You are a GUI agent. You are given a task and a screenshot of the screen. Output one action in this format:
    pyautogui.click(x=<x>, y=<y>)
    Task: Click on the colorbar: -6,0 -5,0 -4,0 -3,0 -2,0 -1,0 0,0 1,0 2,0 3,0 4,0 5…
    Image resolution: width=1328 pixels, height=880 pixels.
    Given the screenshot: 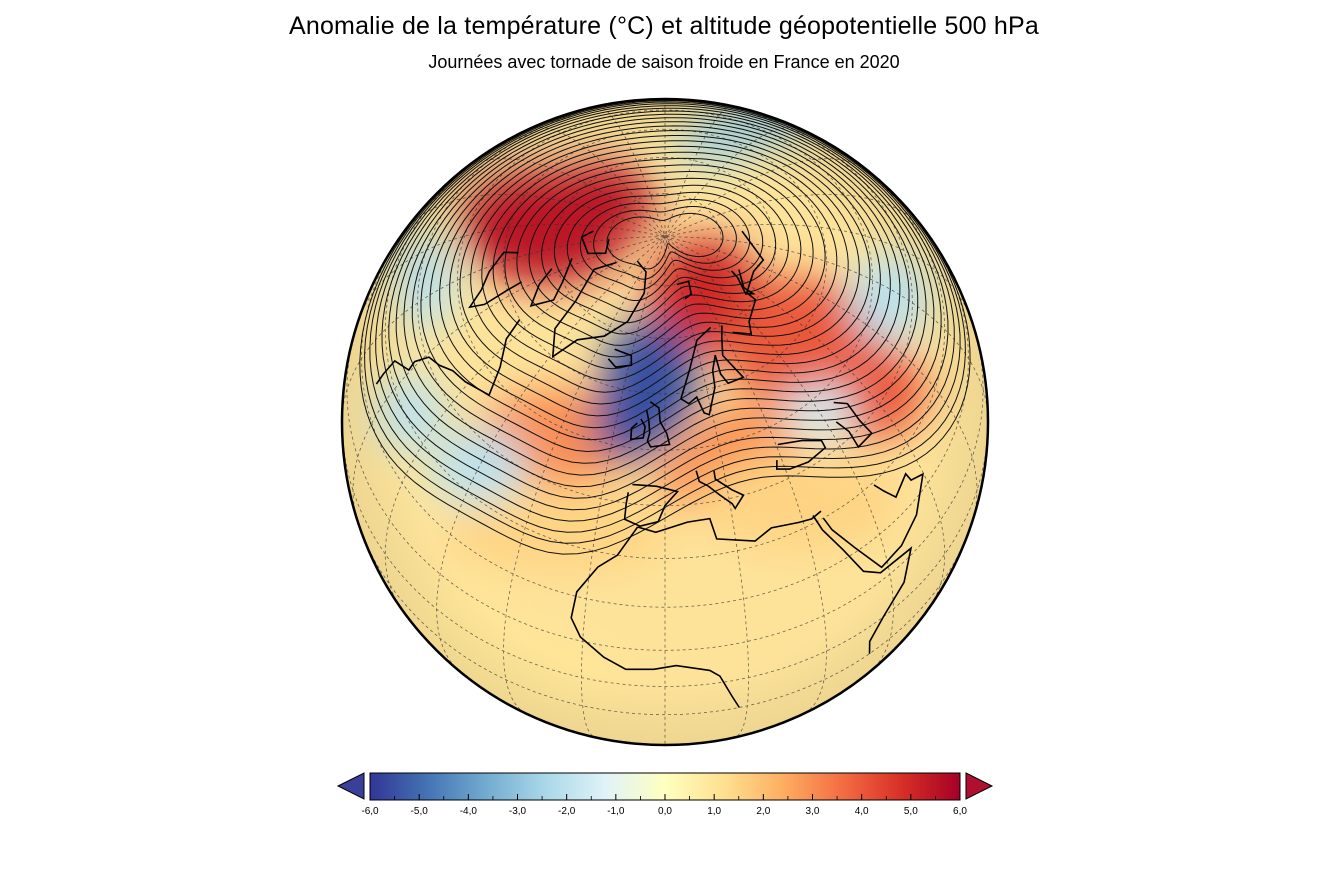 What is the action you would take?
    pyautogui.click(x=665, y=794)
    